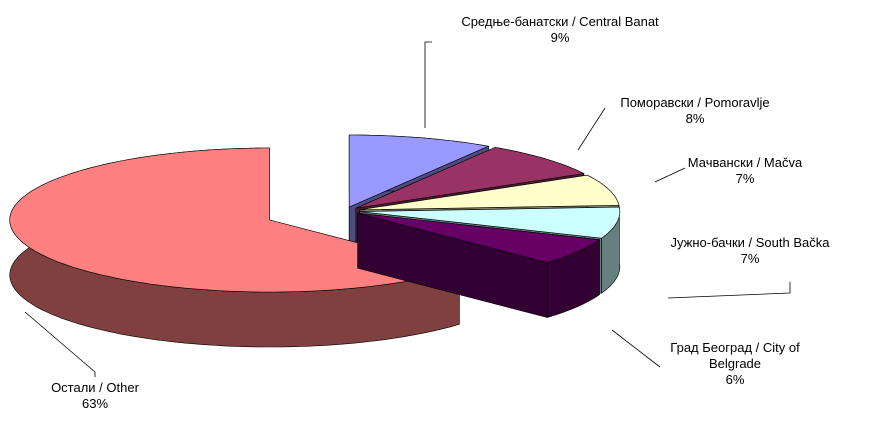  Describe the element at coordinates (745, 162) in the screenshot. I see `slice-label: Мачвански / Mačva` at that location.